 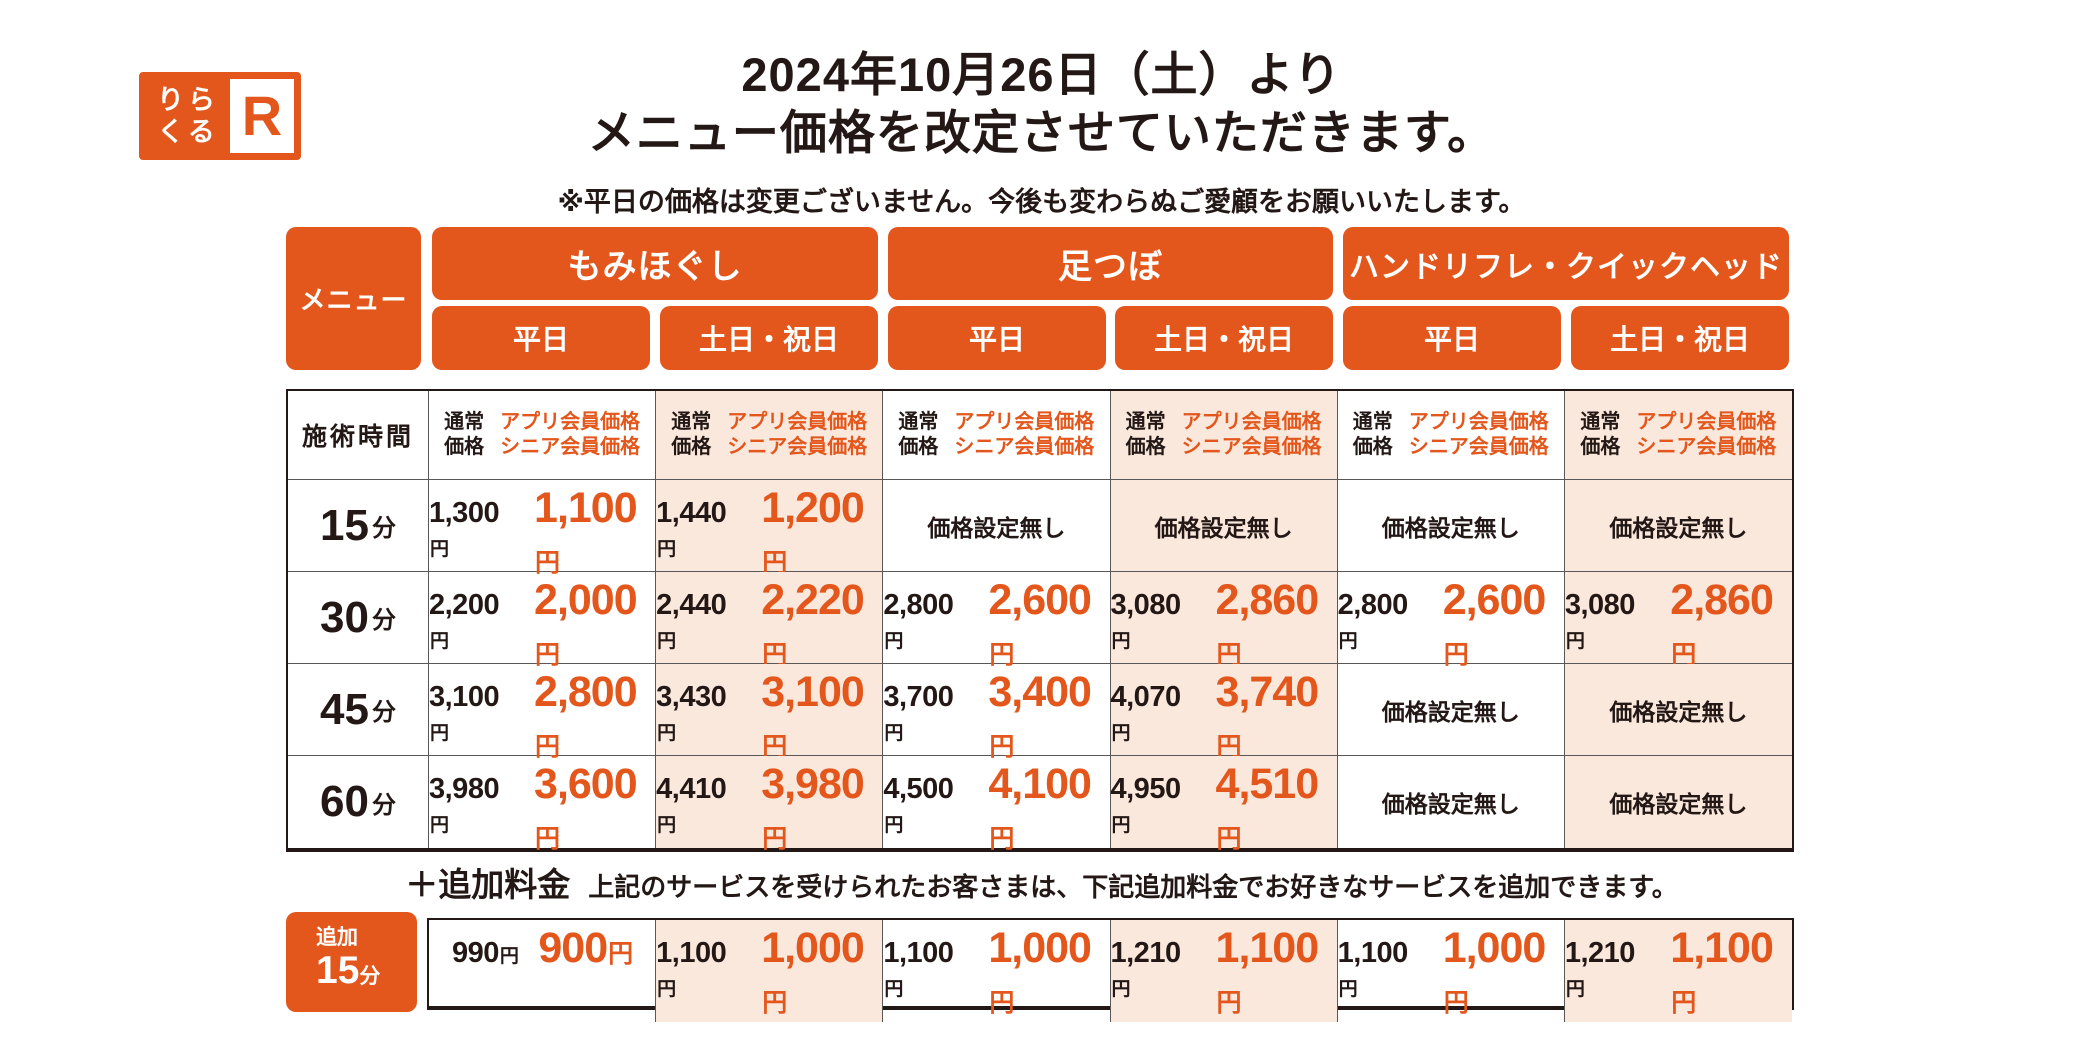 I want to click on day-header-weekend-3: 土日・祝日, so click(x=1680, y=338).